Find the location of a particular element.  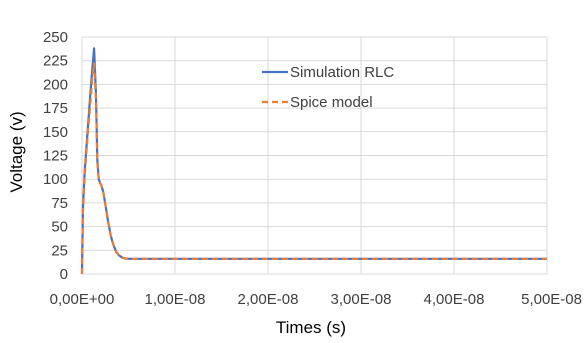

y-tick-label: 25 is located at coordinates (59, 250).